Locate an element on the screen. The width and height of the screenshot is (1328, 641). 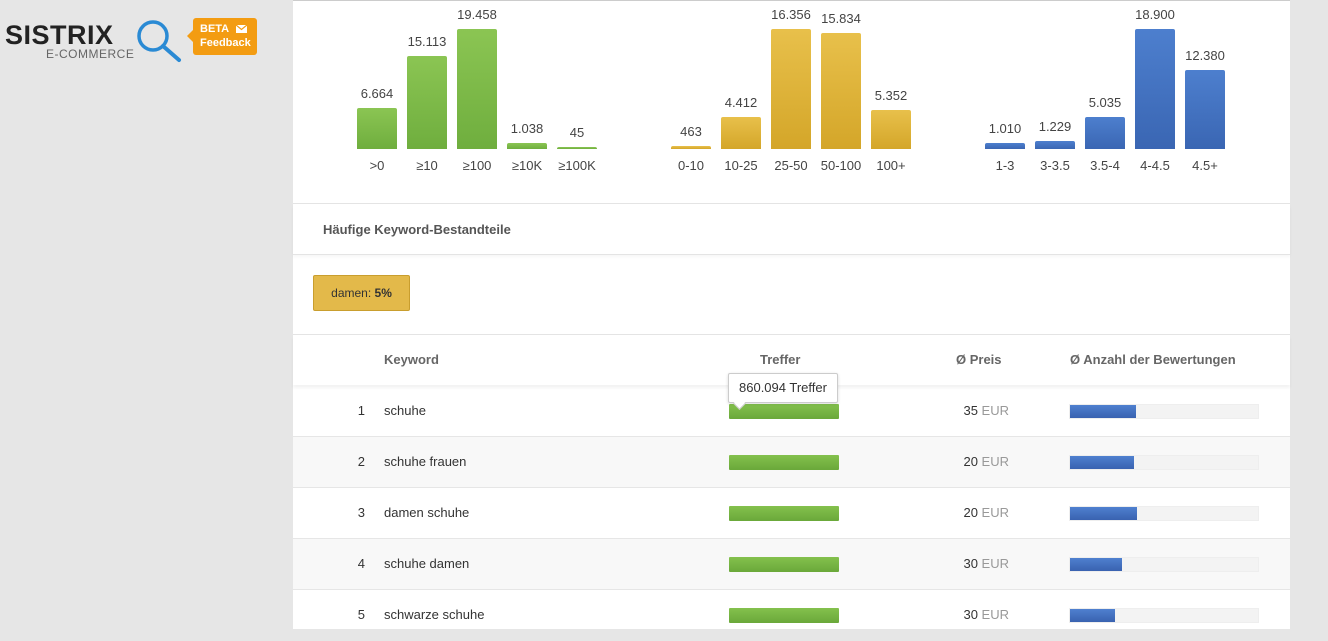
bar-value-label: 19.458 is located at coordinates (477, 14).